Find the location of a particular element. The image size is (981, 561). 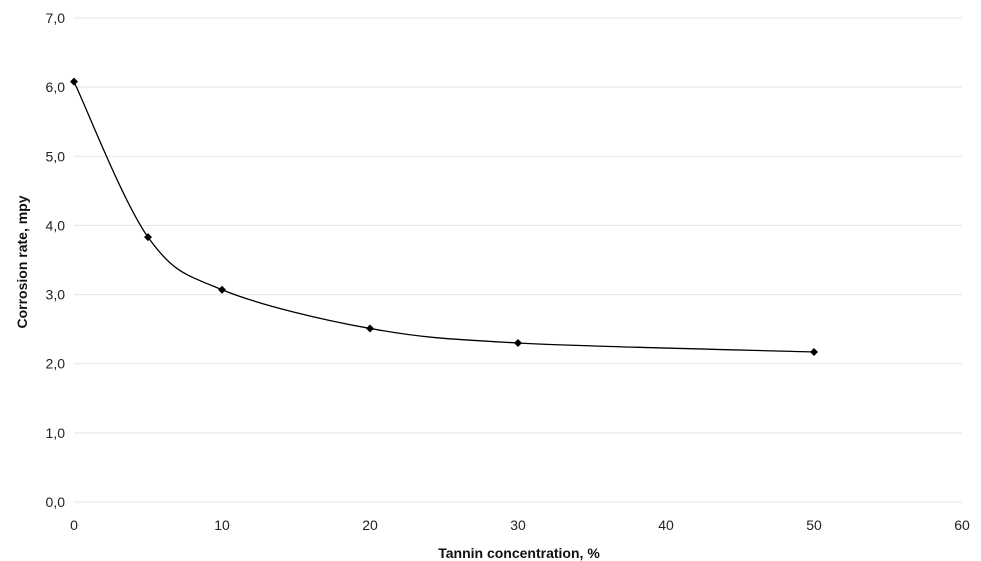

y-tick-label: 6,0 is located at coordinates (56, 87).